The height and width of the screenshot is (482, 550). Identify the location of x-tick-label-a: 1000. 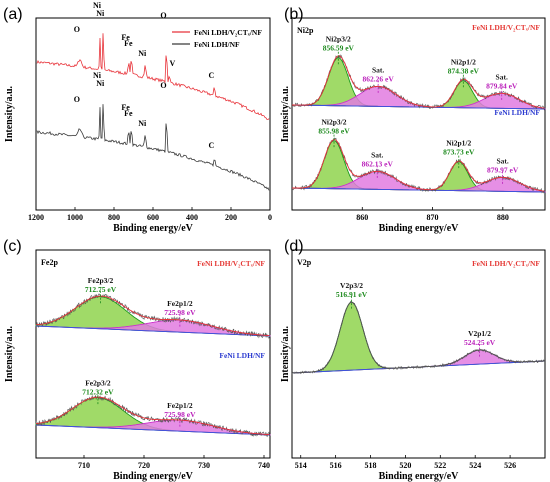
(75, 217).